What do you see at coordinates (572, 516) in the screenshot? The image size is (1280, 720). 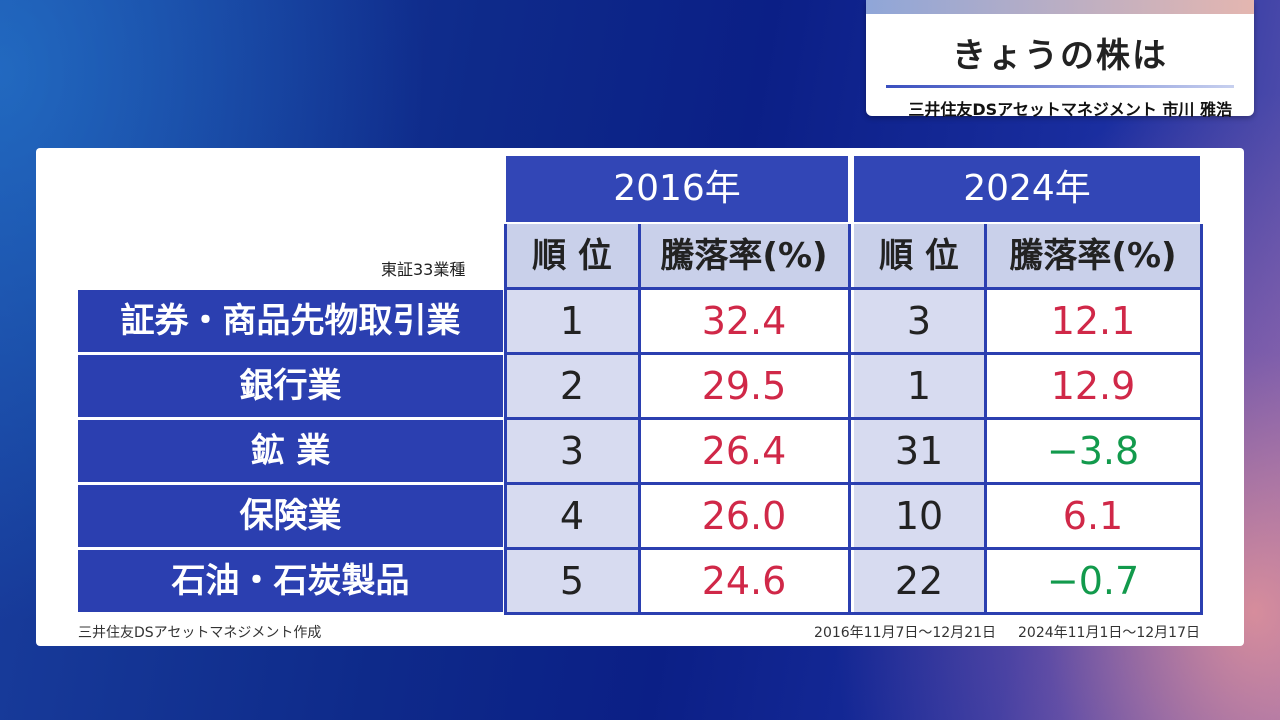 I see `rank-2016-cell: 4` at bounding box center [572, 516].